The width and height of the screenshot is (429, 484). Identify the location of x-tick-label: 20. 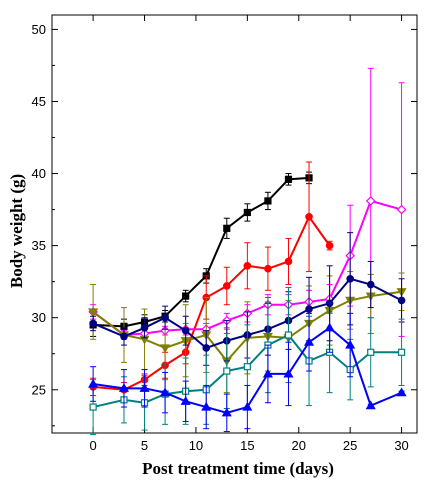
(299, 445).